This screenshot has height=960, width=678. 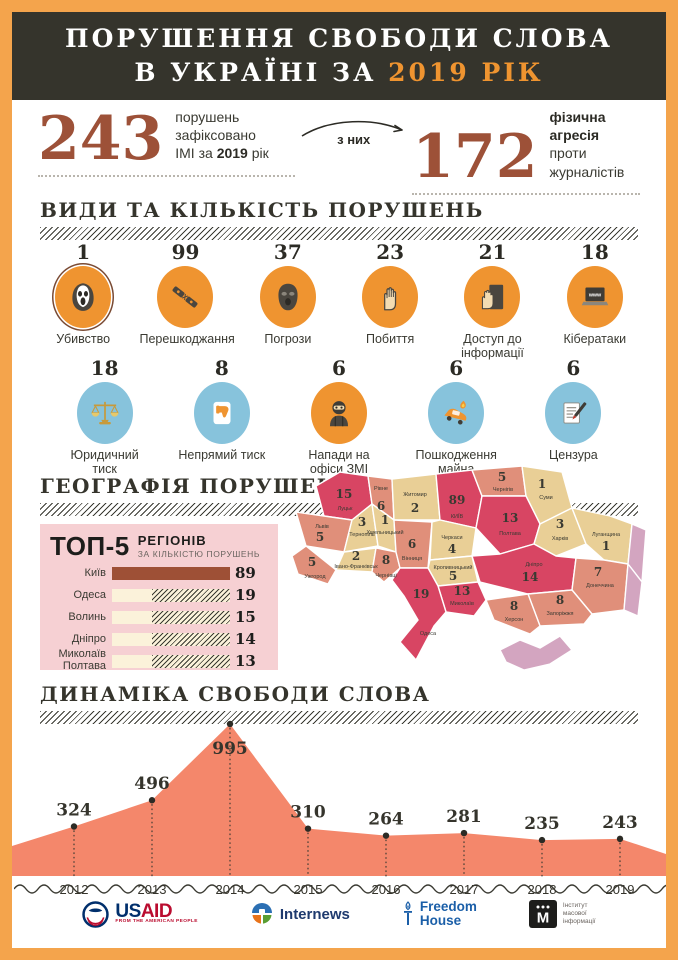 What do you see at coordinates (542, 914) in the screenshot?
I see `imi-mark-icon: М` at bounding box center [542, 914].